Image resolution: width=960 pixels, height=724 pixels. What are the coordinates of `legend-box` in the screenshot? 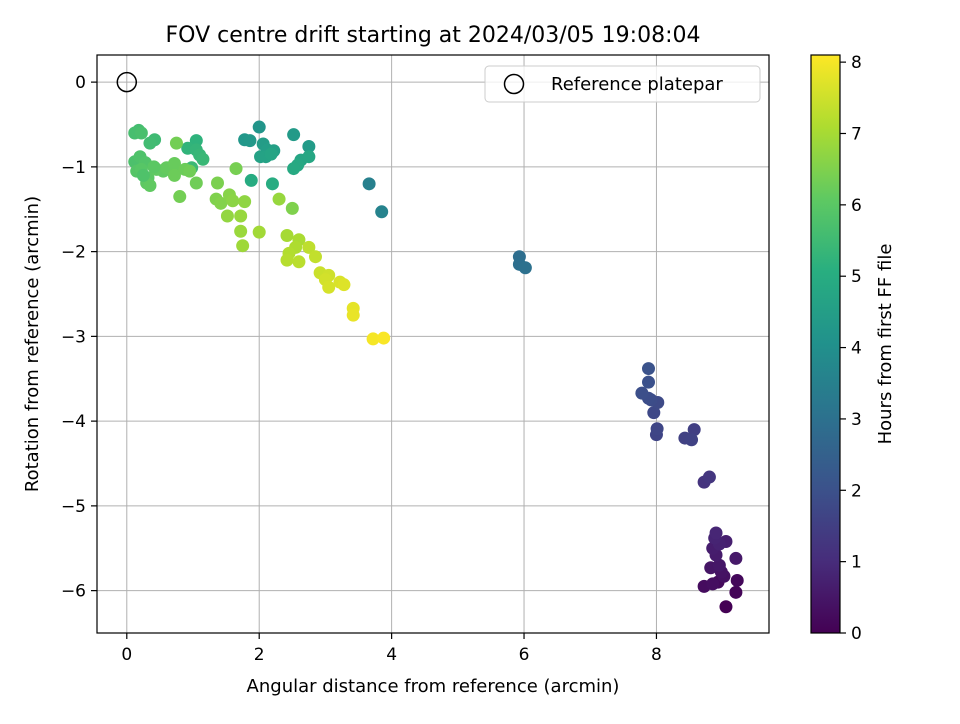 It's located at (622, 84).